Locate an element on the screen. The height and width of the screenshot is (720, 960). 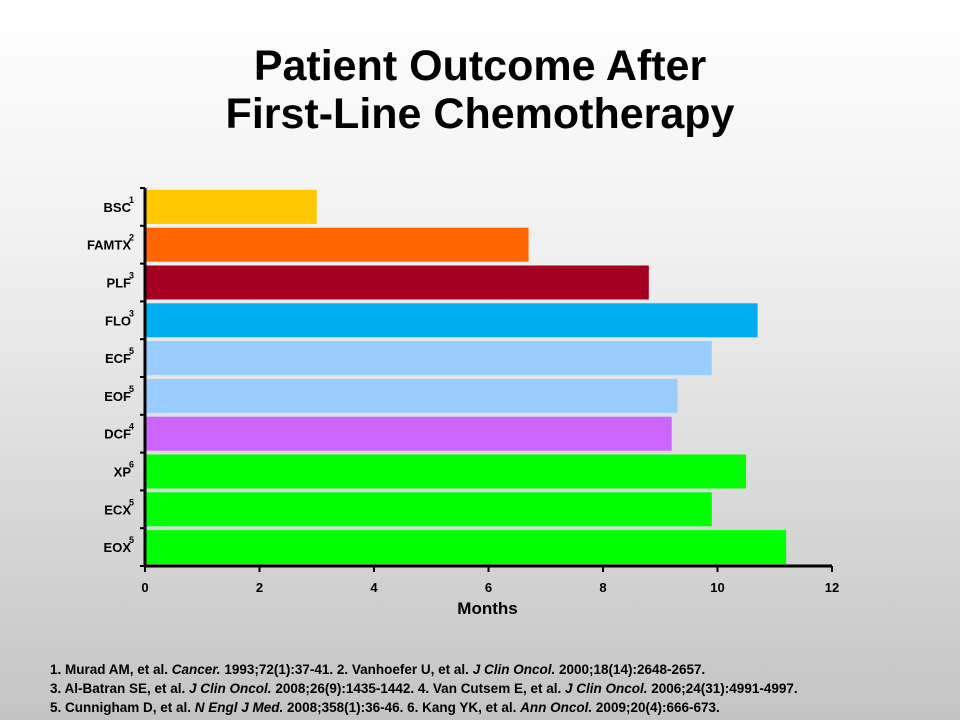
reference-superscript: 4 is located at coordinates (131, 427).